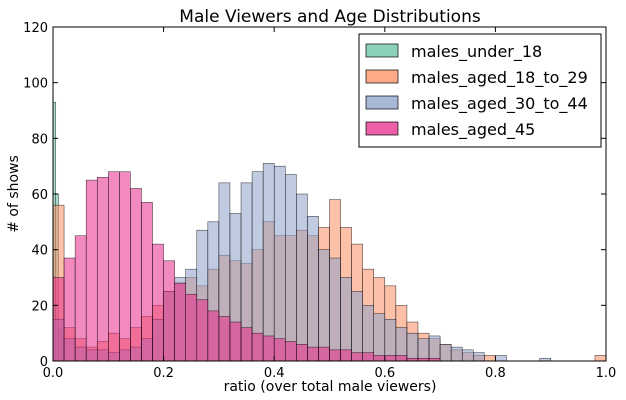 Image resolution: width=626 pixels, height=400 pixels. What do you see at coordinates (39, 195) in the screenshot?
I see `y-tick-label: 60` at bounding box center [39, 195].